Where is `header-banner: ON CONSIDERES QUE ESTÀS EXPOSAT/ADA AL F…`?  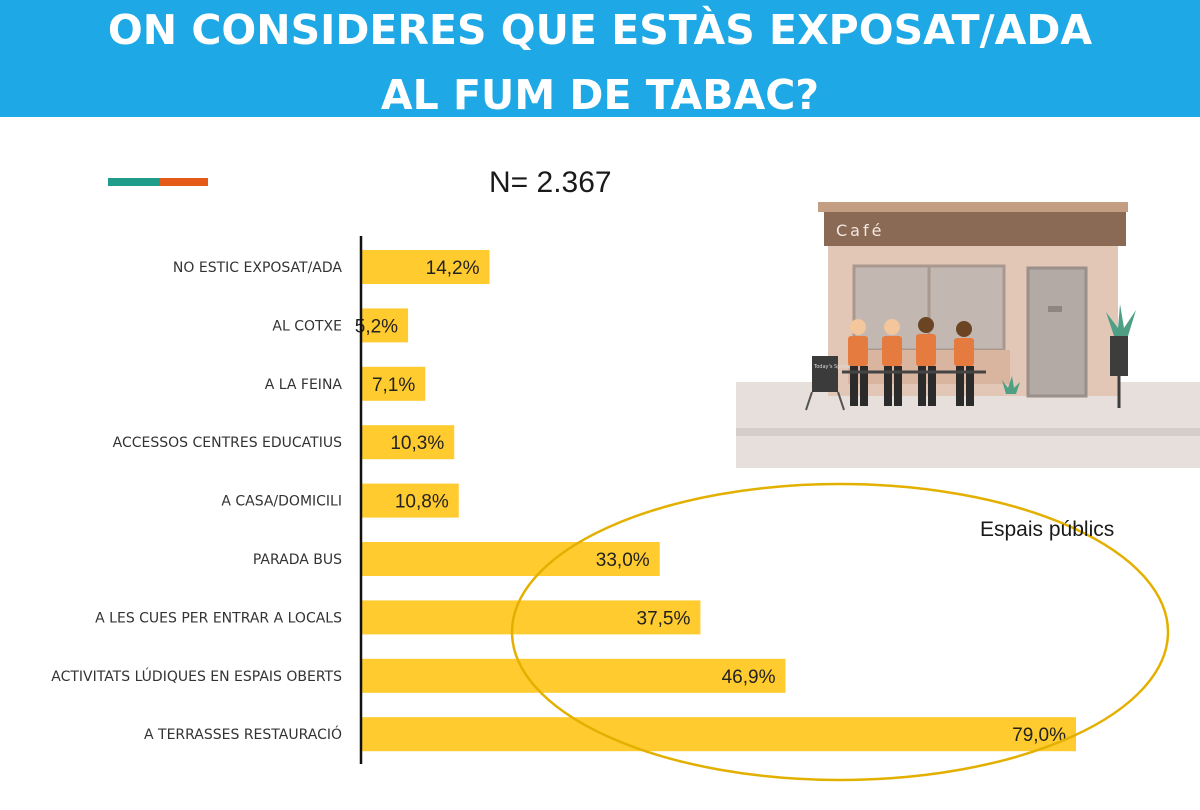 header-banner: ON CONSIDERES QUE ESTÀS EXPOSAT/ADA AL F… is located at coordinates (600, 59).